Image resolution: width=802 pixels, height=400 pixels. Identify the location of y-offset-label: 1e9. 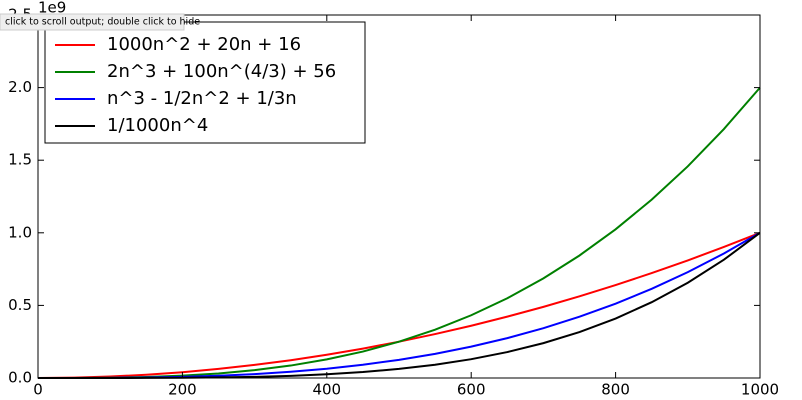
(52, 8).